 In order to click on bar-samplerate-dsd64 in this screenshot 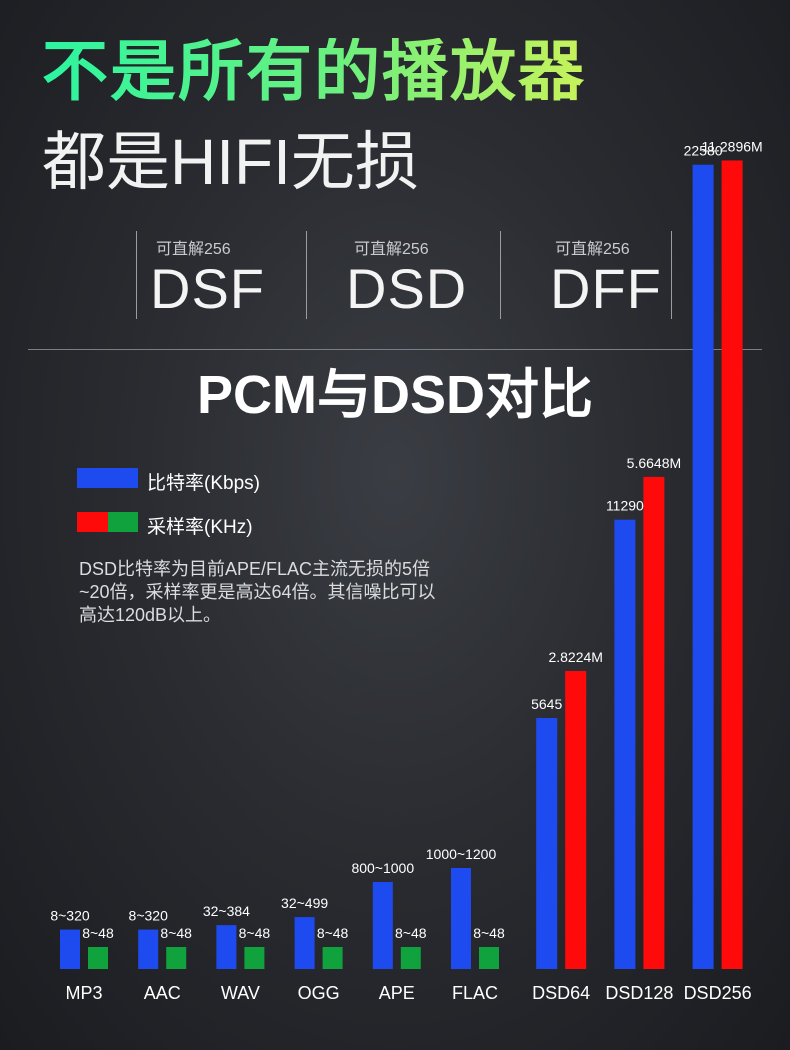, I will do `click(576, 820)`.